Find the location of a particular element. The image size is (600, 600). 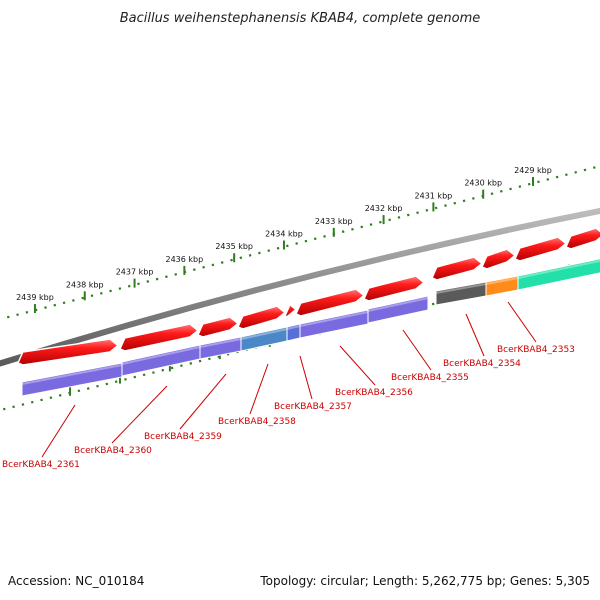

ruler-label: 2438 kbp is located at coordinates (85, 284).